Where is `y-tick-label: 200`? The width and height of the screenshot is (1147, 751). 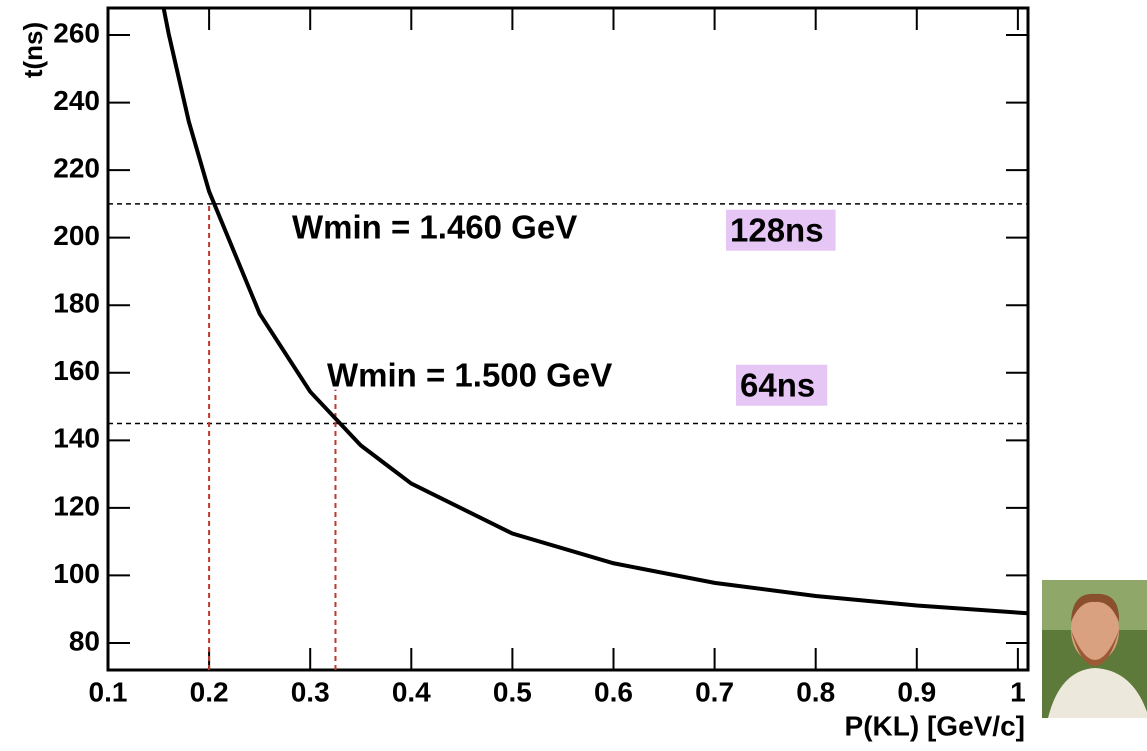
y-tick-label: 200 is located at coordinates (76, 235).